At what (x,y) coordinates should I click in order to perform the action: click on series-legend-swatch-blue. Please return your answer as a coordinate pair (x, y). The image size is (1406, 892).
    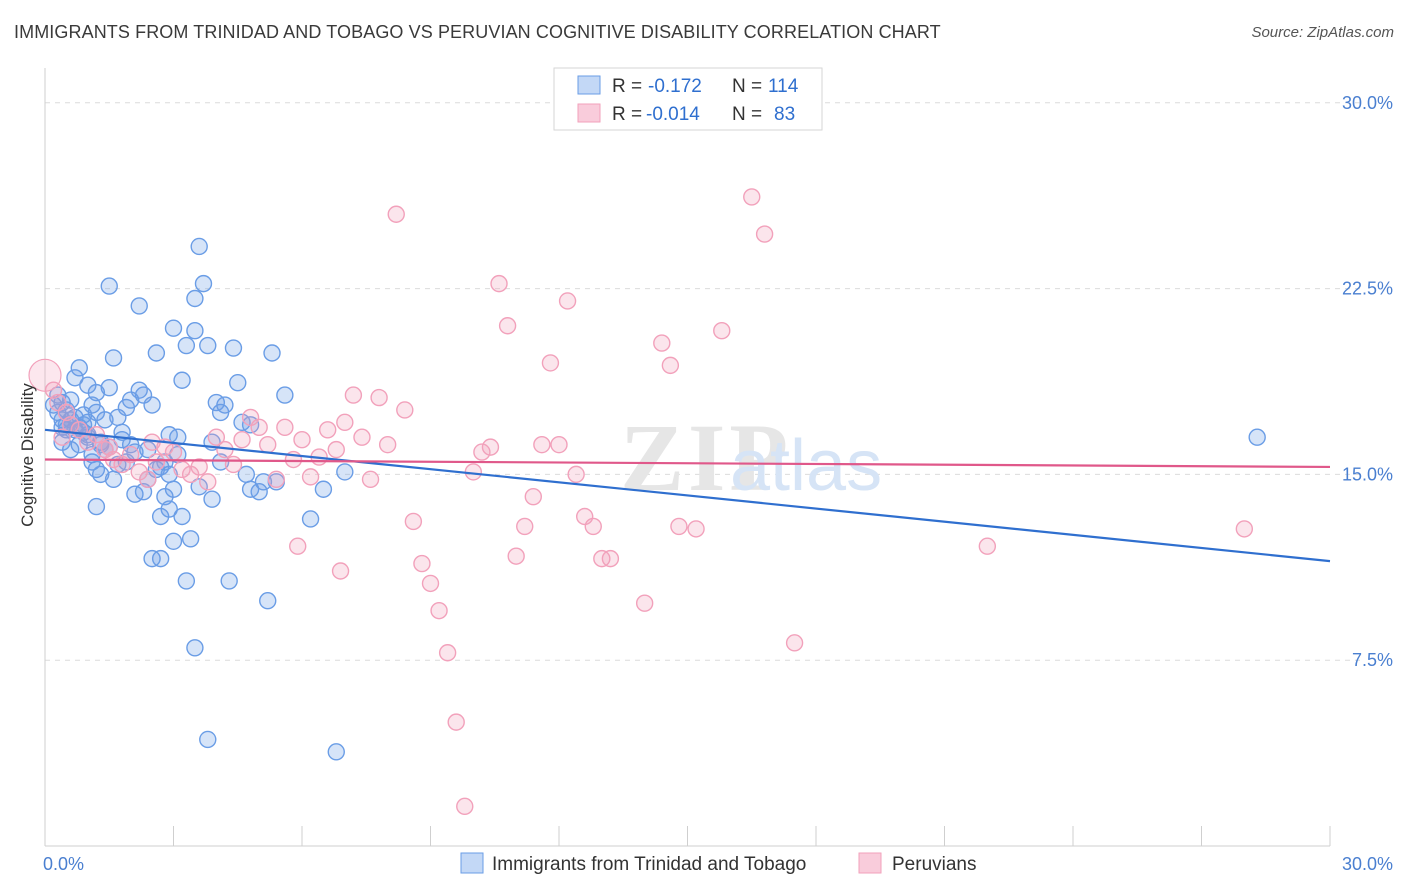
    Looking at the image, I should click on (472, 863).